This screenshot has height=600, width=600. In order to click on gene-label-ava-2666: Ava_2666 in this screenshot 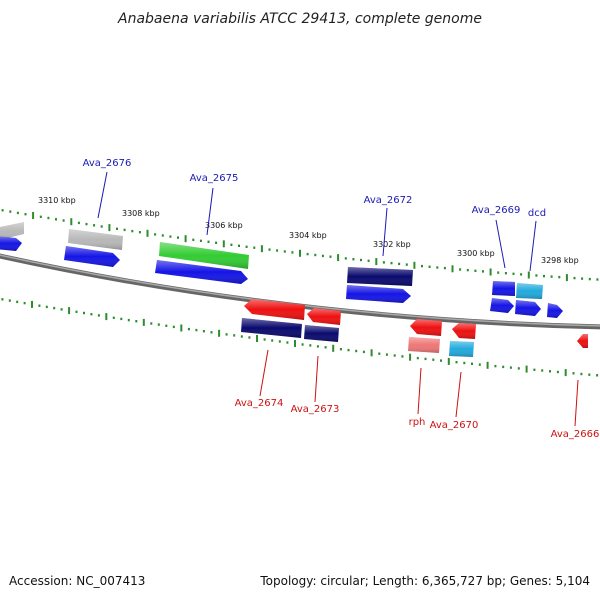, I will do `click(575, 434)`.